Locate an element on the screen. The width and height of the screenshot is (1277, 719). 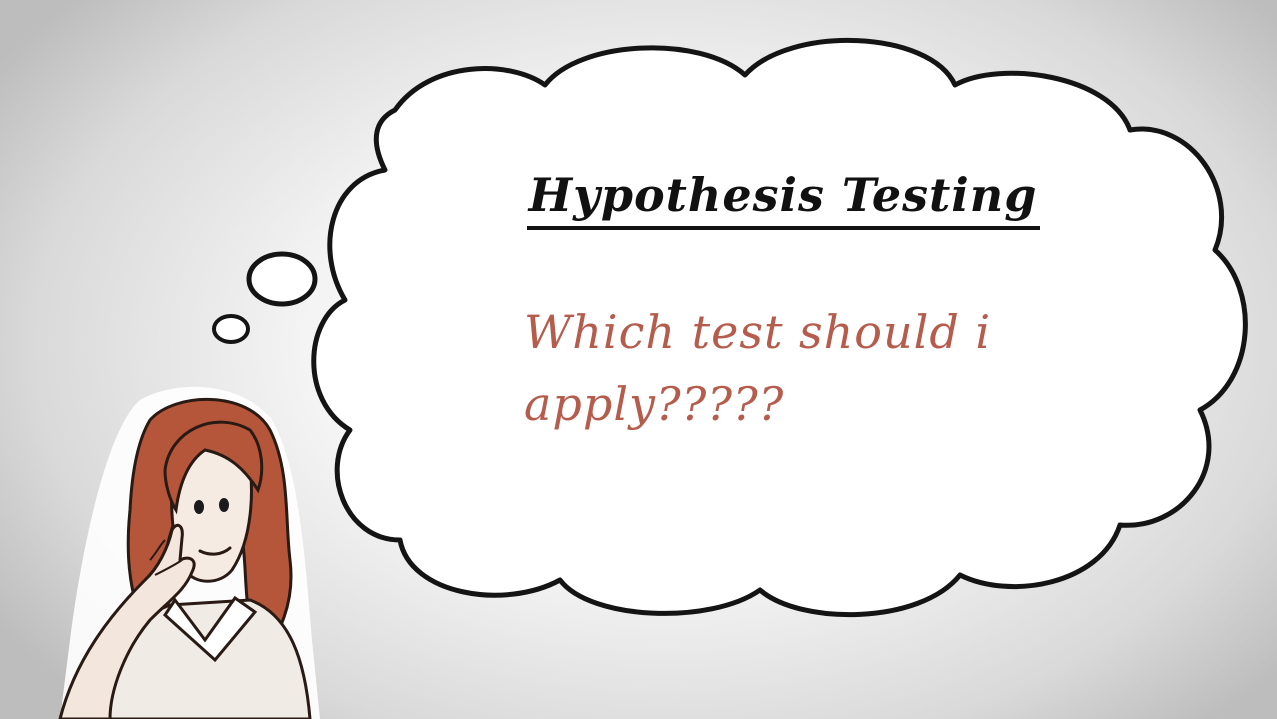
woman-character is located at coordinates (189, 552).